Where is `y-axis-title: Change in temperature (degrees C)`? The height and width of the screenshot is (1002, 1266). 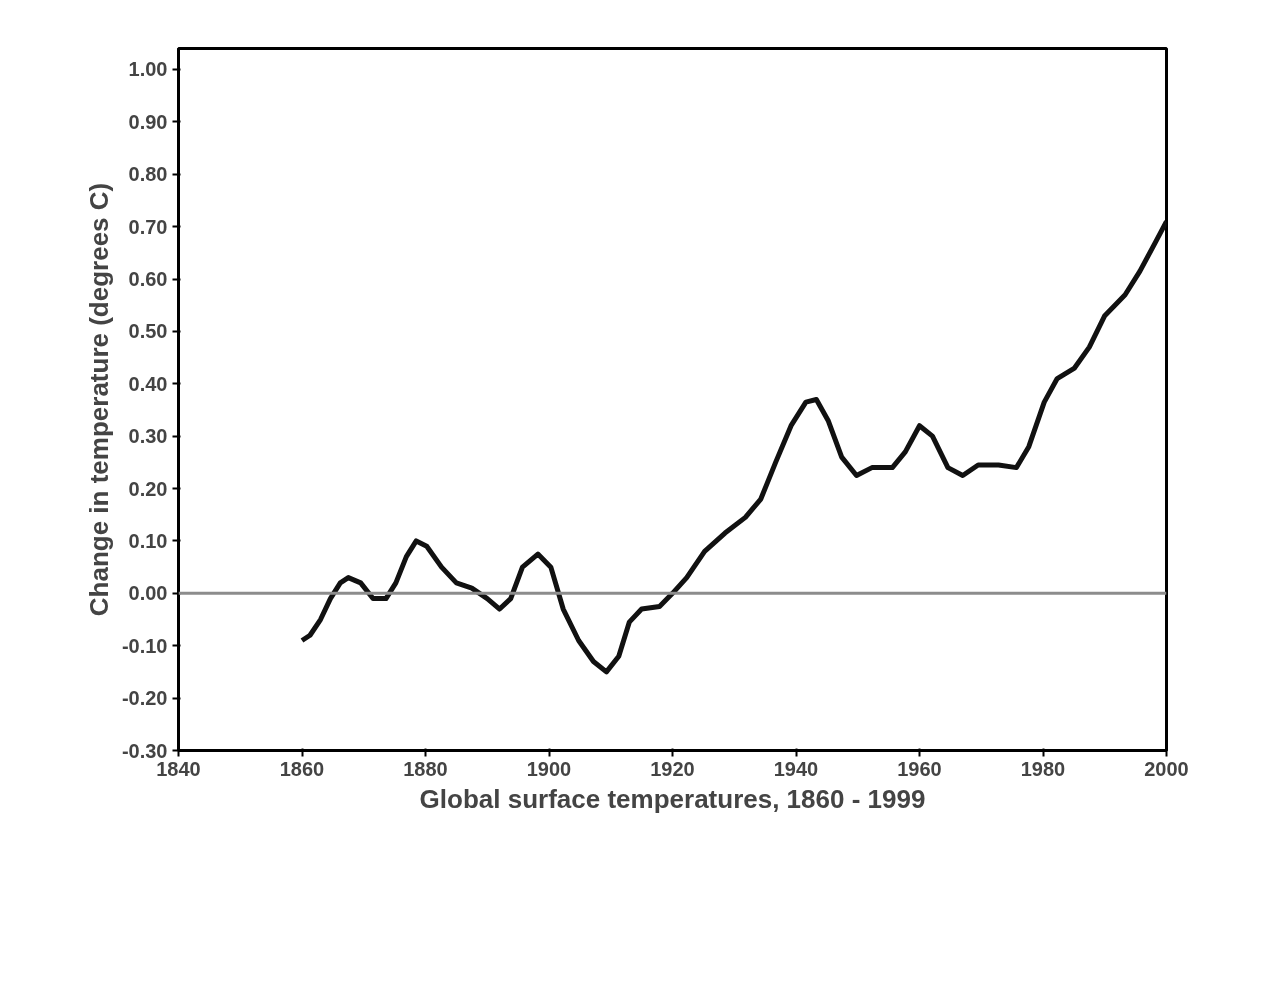 y-axis-title: Change in temperature (degrees C) is located at coordinates (98, 399).